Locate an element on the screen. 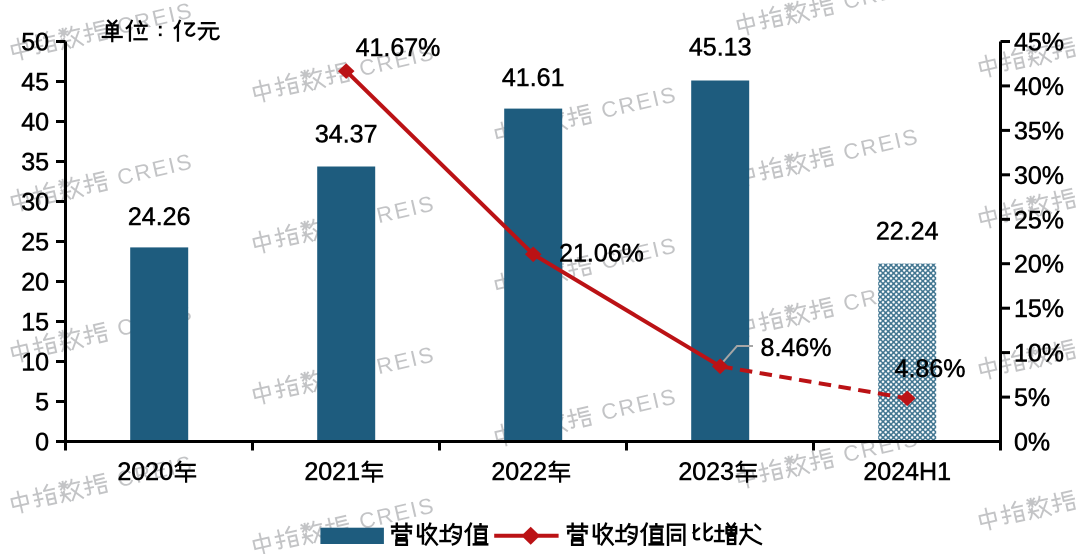 The width and height of the screenshot is (1080, 559). svg-text: 30 is located at coordinates (35, 203).